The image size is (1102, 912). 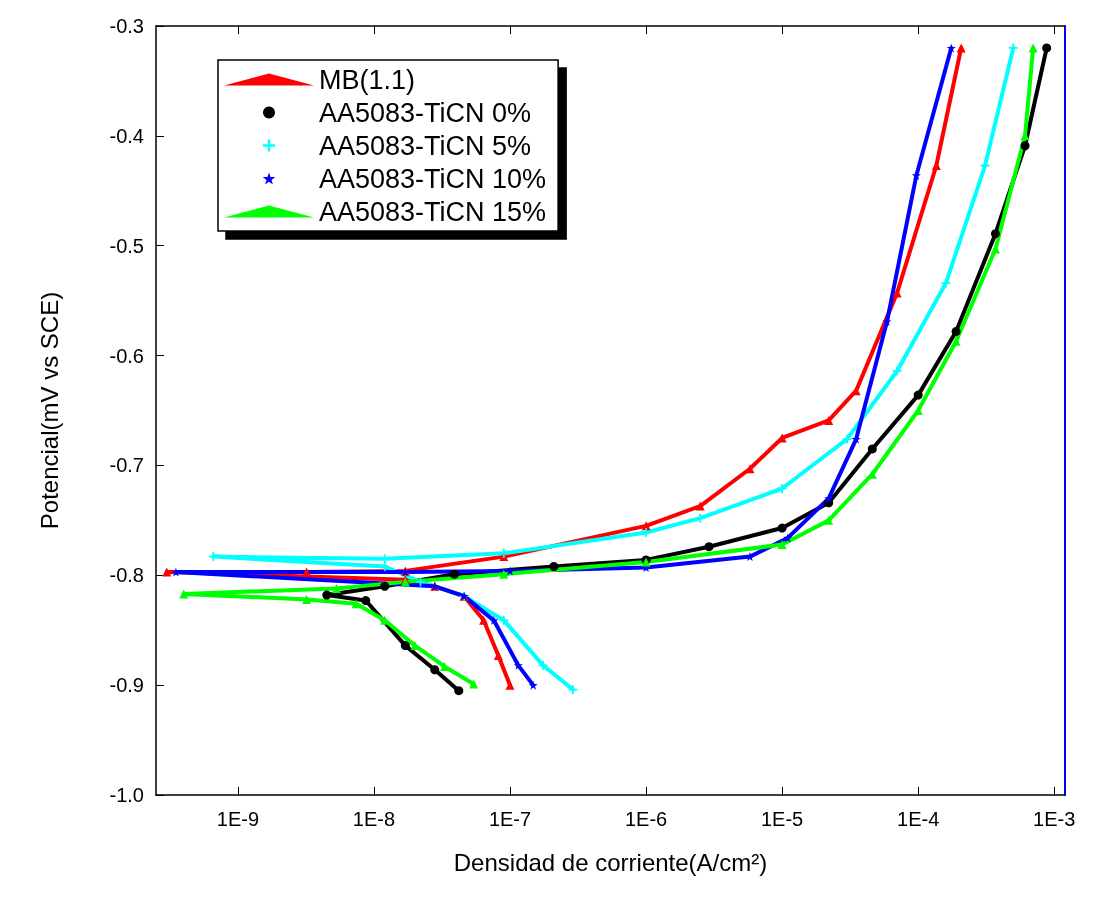 What do you see at coordinates (610, 862) in the screenshot?
I see `x-axis-title: Densidad de corriente(A/cm²)` at bounding box center [610, 862].